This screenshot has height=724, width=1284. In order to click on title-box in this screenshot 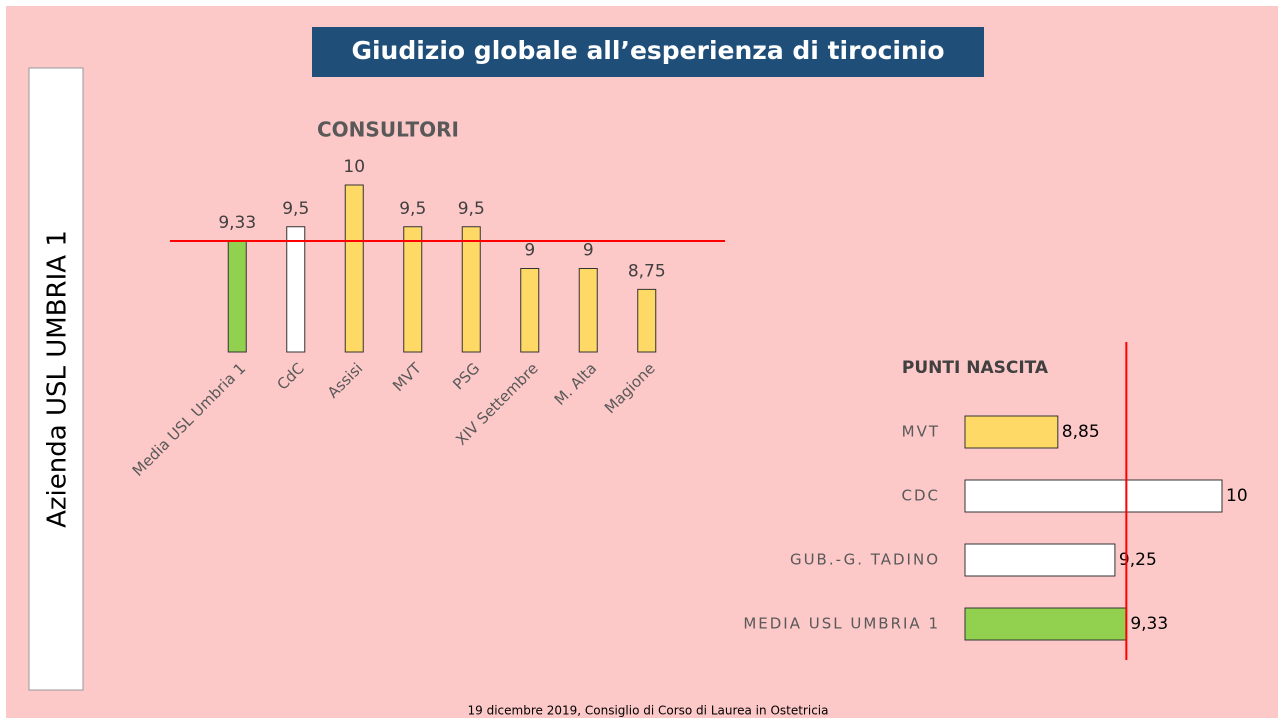, I will do `click(648, 52)`.